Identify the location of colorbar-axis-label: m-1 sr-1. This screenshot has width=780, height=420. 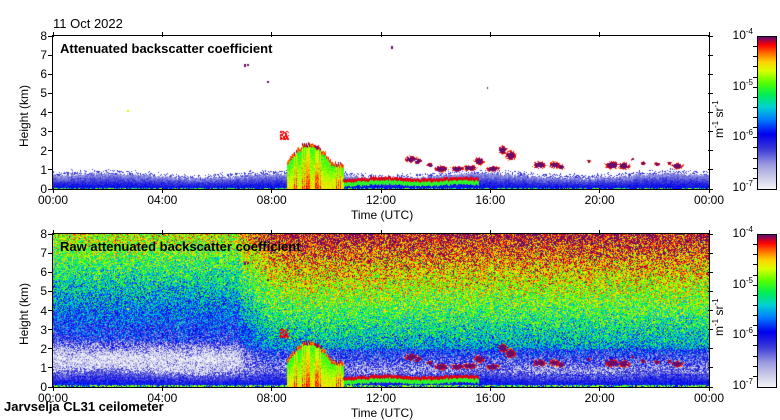
(718, 317).